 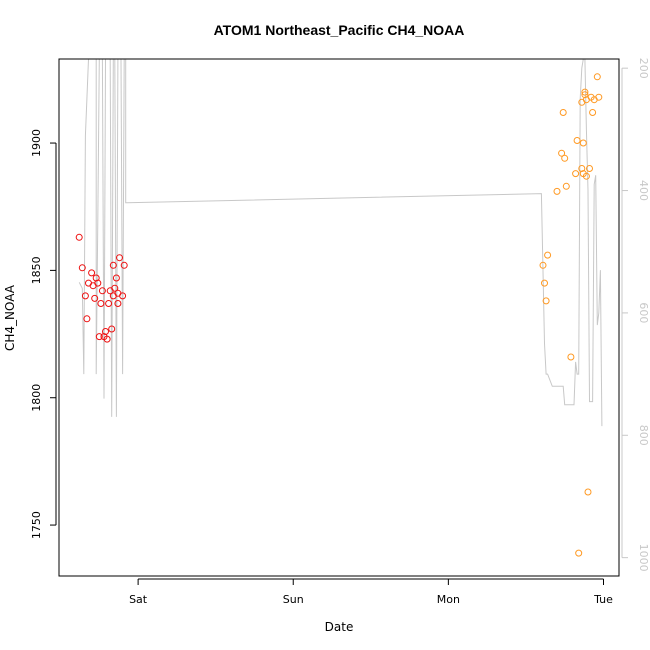 What do you see at coordinates (138, 599) in the screenshot?
I see `x-tick-label: Sat` at bounding box center [138, 599].